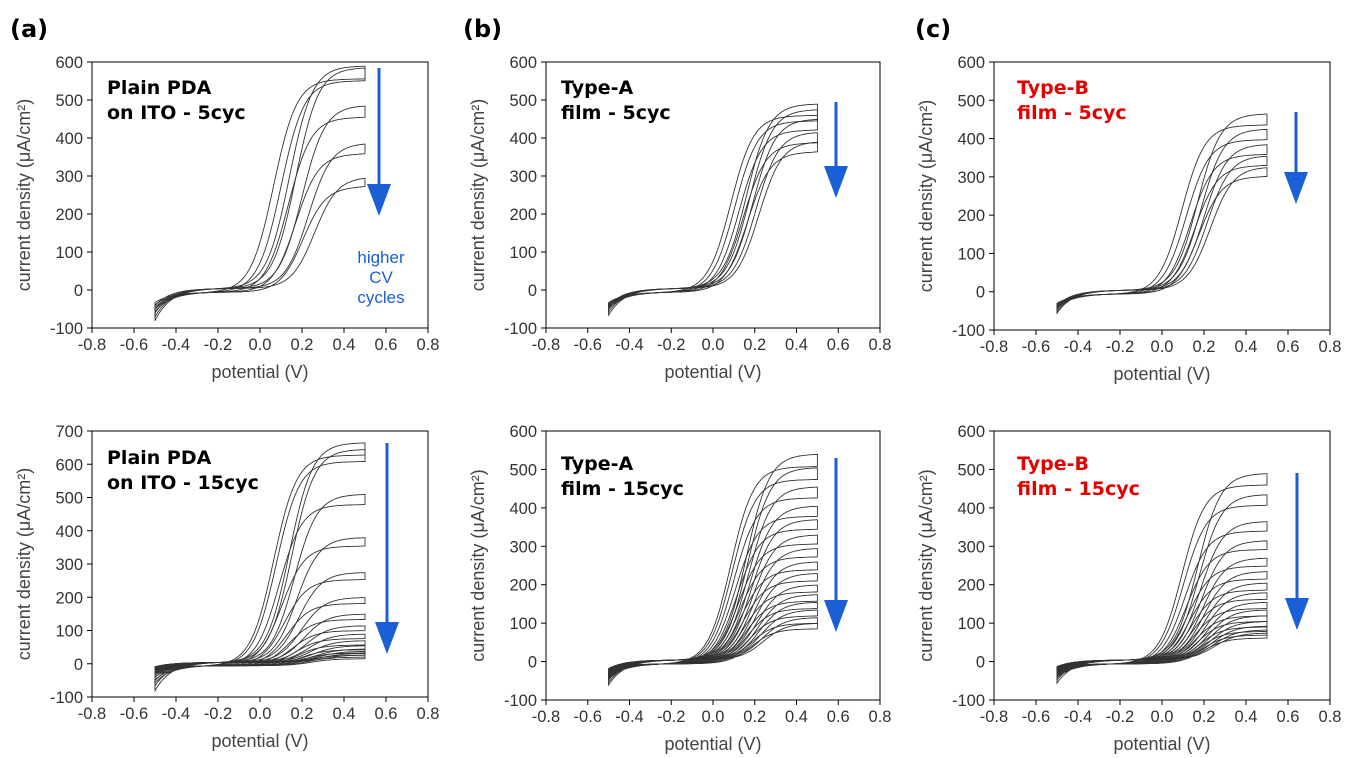  I want to click on annotation-line: CV, so click(381, 277).